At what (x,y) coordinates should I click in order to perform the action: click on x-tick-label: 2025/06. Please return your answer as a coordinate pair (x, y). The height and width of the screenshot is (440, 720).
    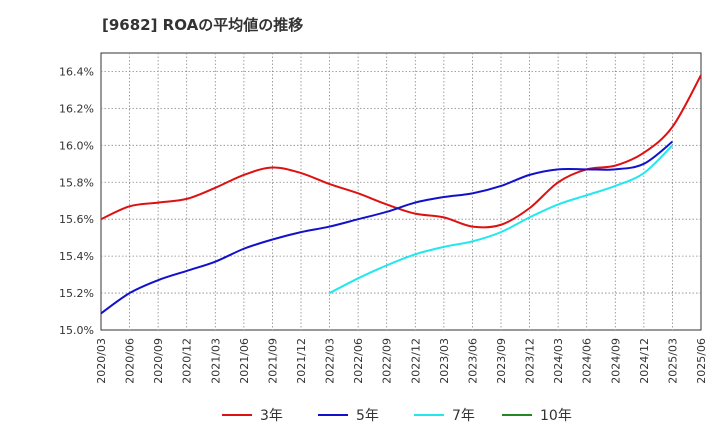
    Looking at the image, I should click on (701, 361).